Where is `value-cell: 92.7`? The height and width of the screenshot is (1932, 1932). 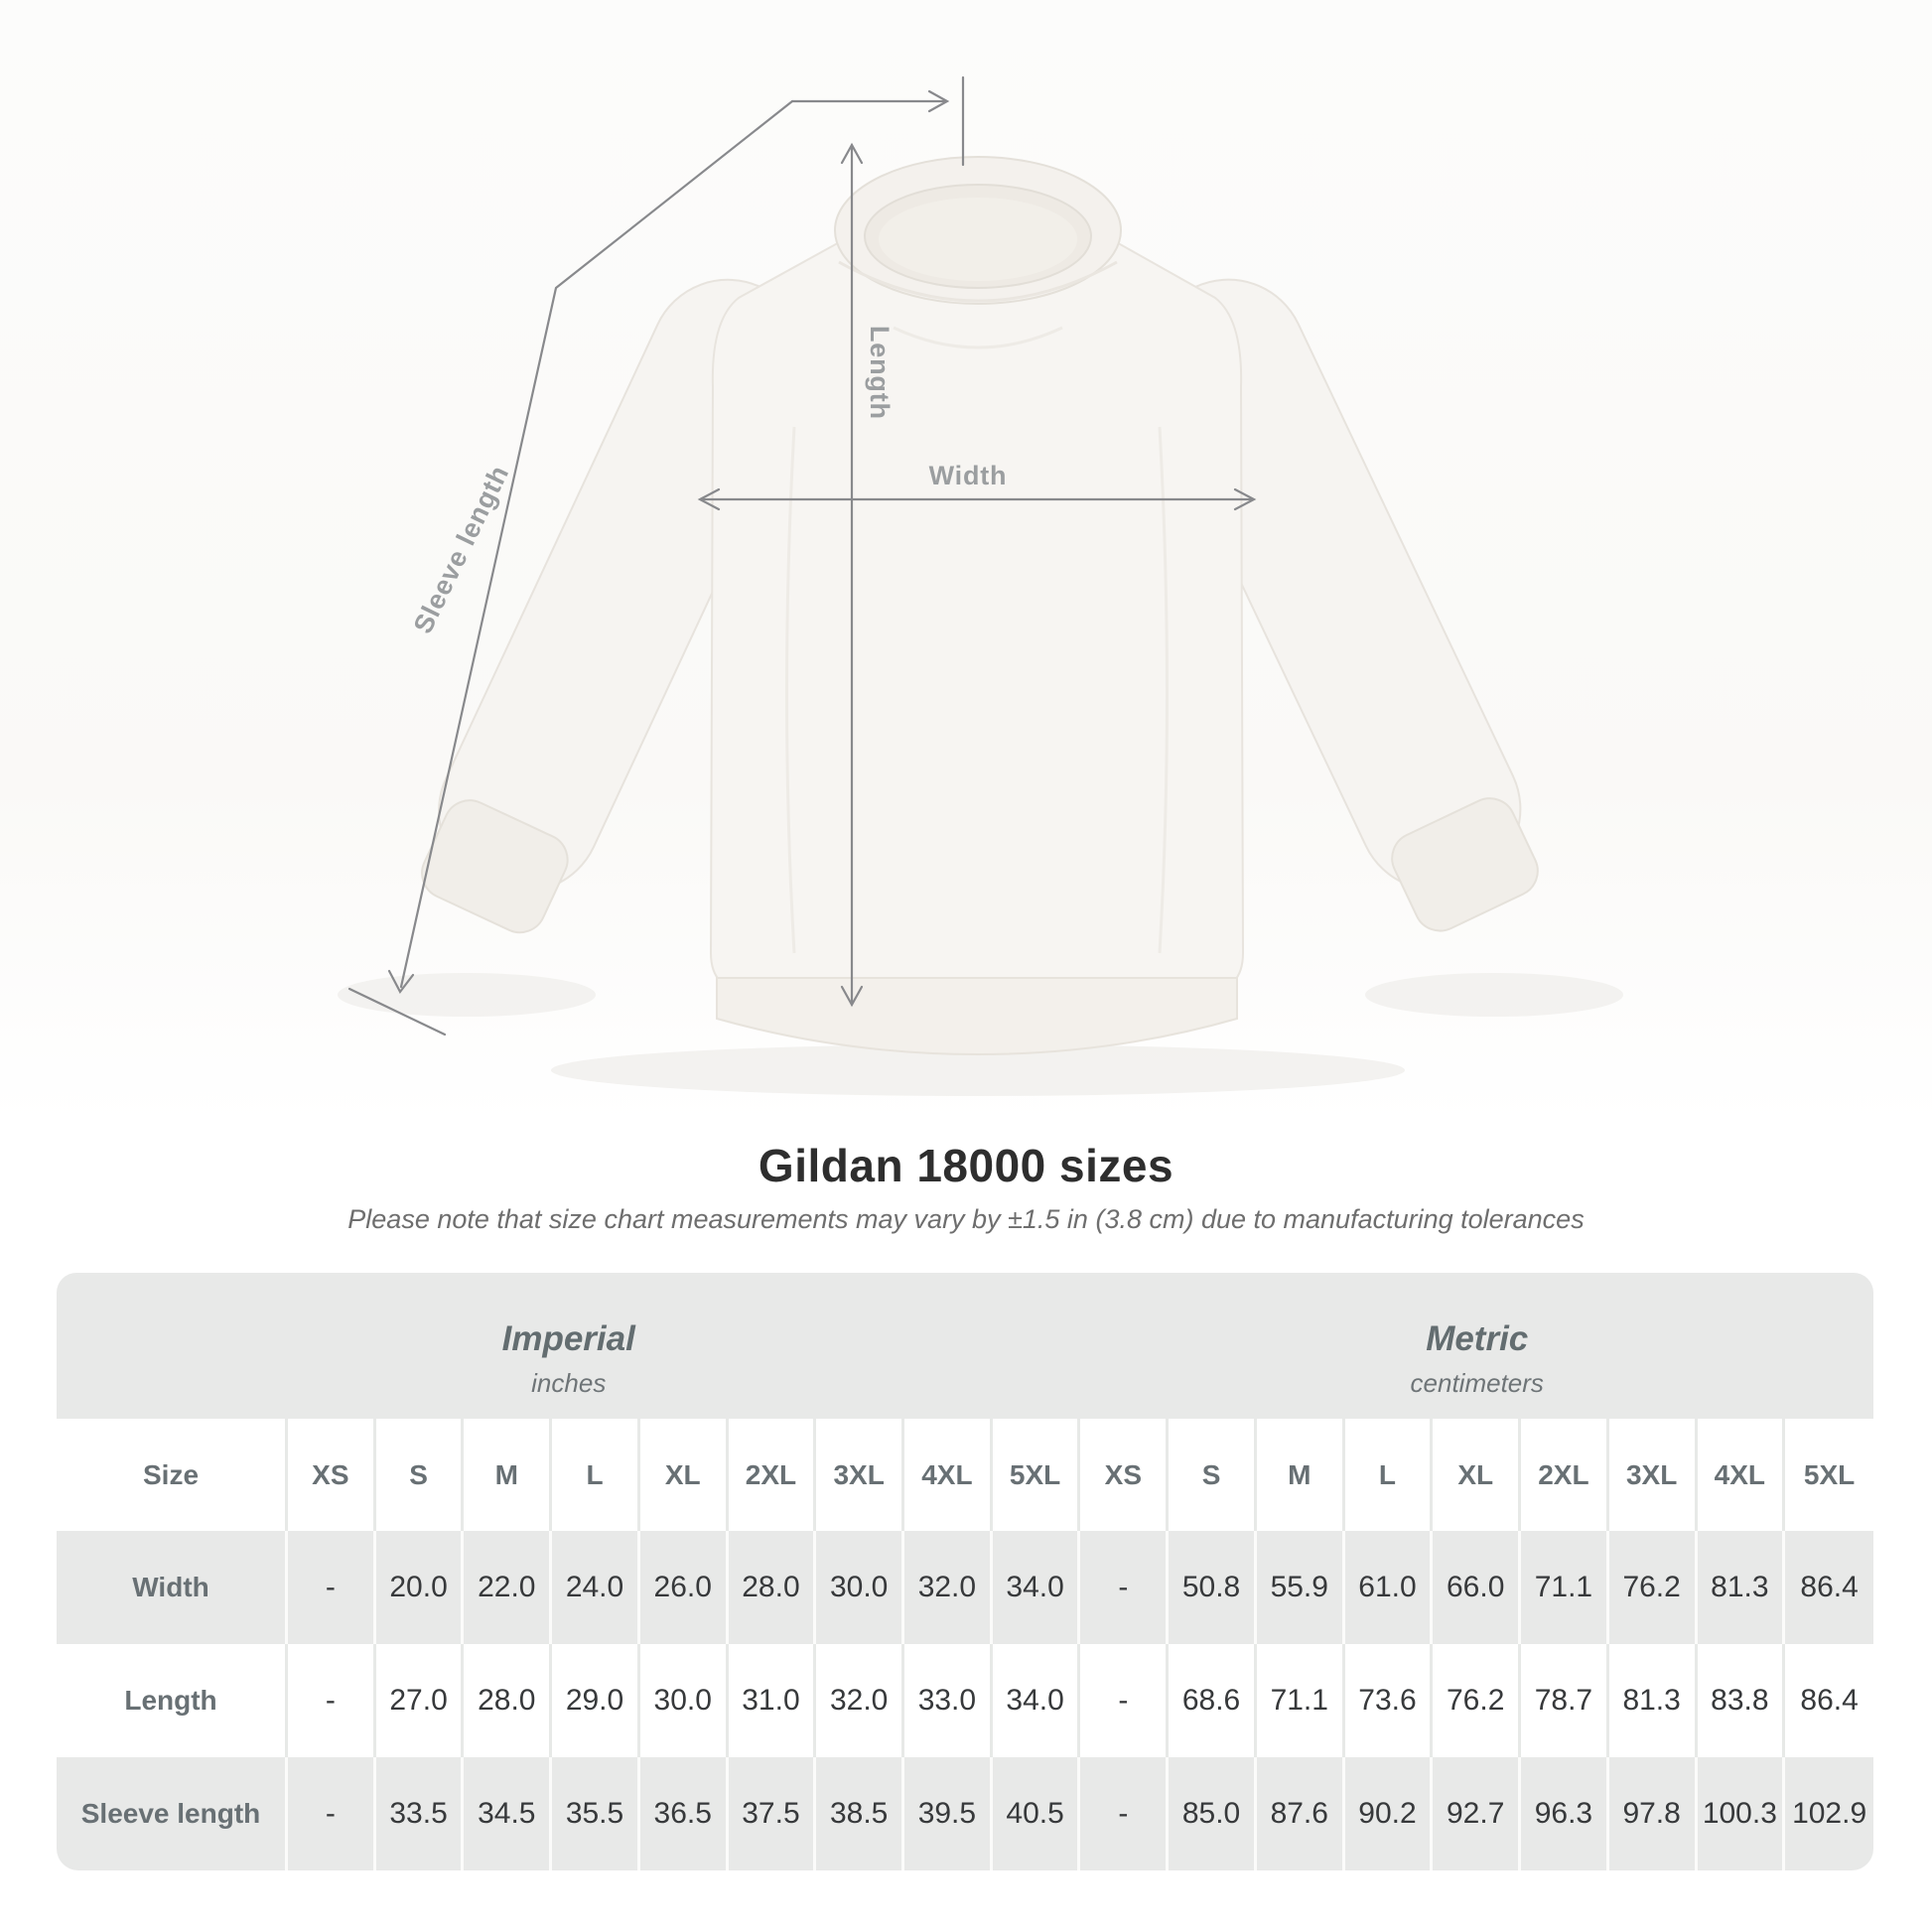 value-cell: 92.7 is located at coordinates (1478, 1814).